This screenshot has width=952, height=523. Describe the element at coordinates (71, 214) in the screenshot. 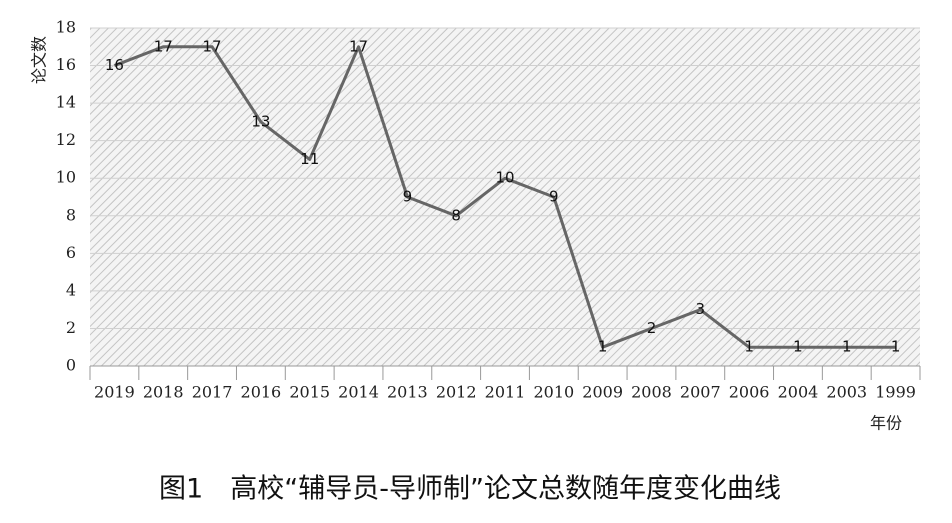

I see `y-tick-label: 8` at that location.